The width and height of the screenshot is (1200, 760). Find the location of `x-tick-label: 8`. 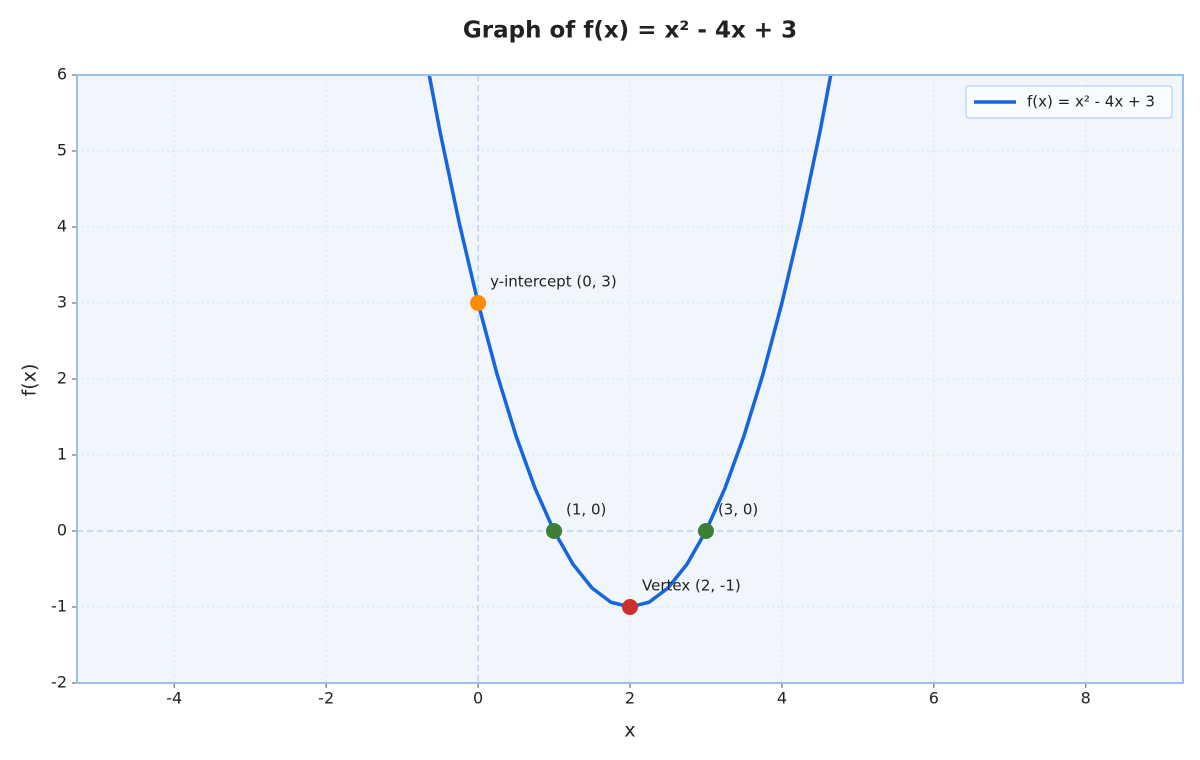

x-tick-label: 8 is located at coordinates (1086, 698).